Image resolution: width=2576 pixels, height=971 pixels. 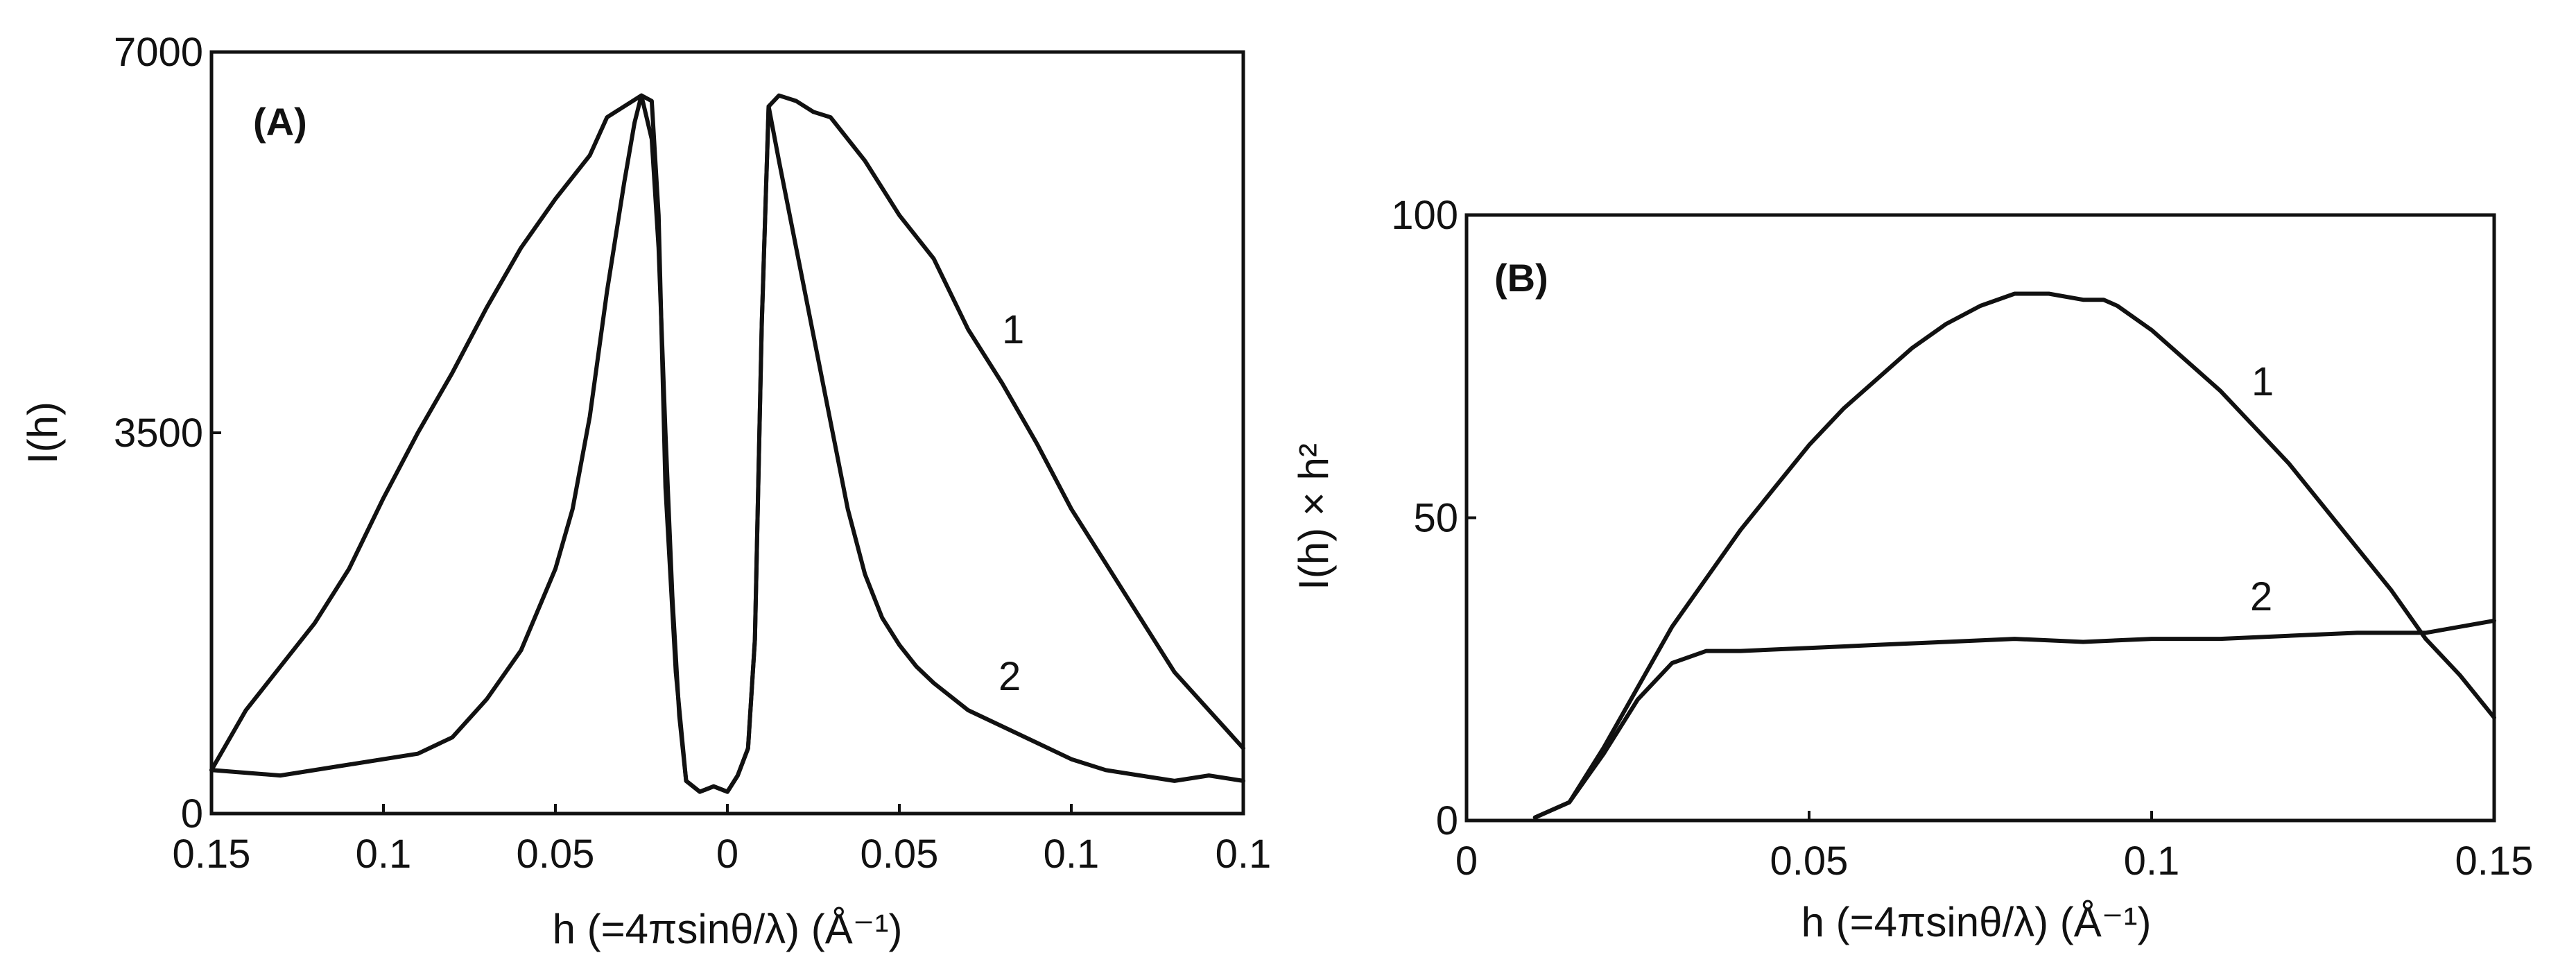 I want to click on panel-b-x-tick-label: 0.1, so click(x=2152, y=862).